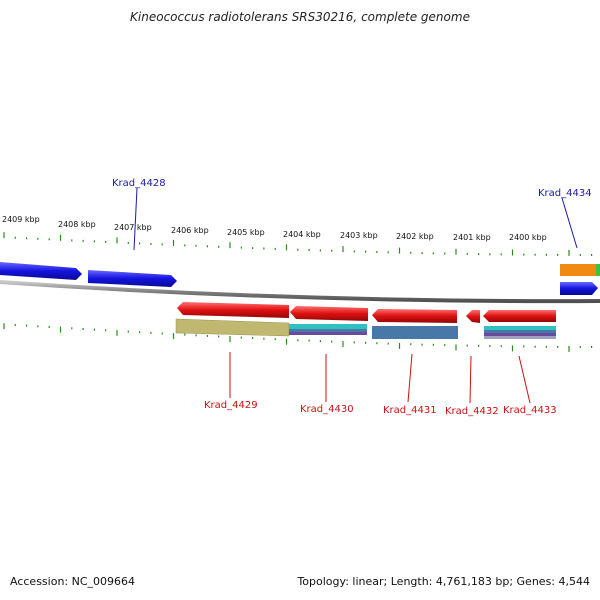 This screenshot has height=600, width=600. I want to click on ruler-label: 2400 kbp, so click(528, 237).